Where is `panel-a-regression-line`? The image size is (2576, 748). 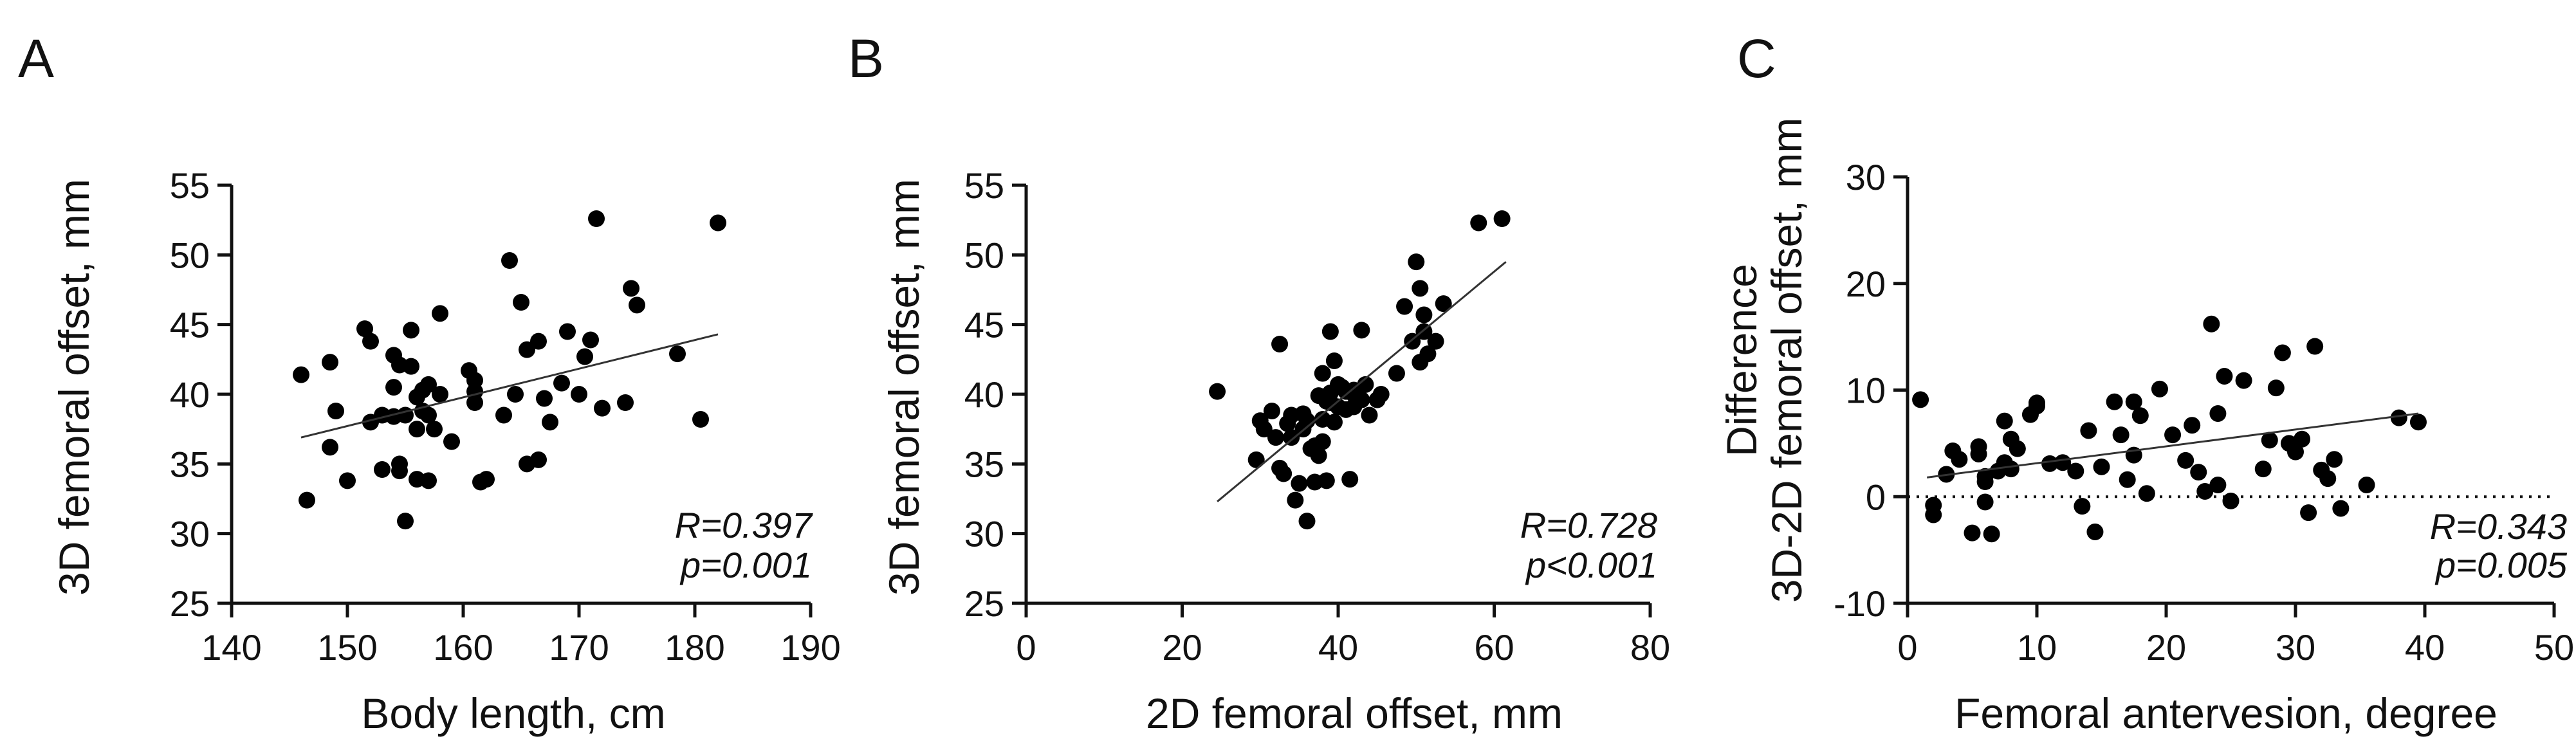 panel-a-regression-line is located at coordinates (509, 386).